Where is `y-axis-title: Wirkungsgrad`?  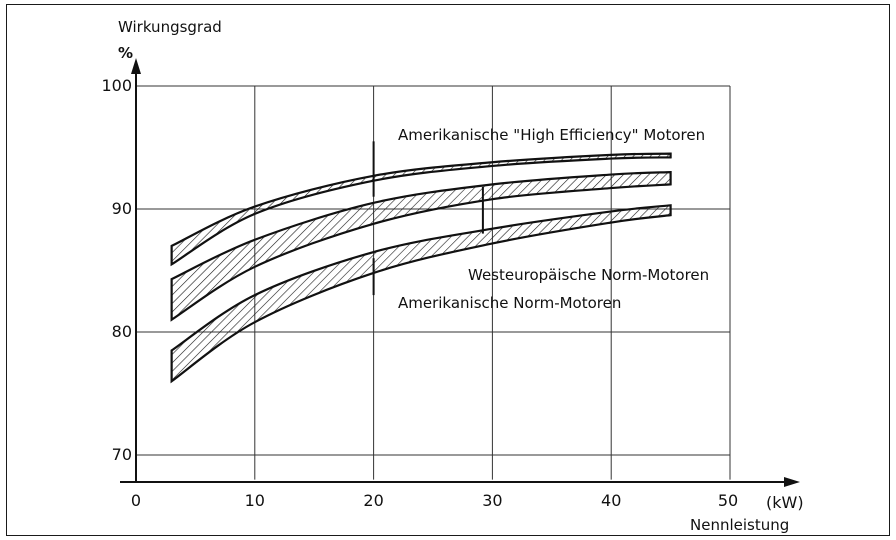 y-axis-title: Wirkungsgrad is located at coordinates (170, 27).